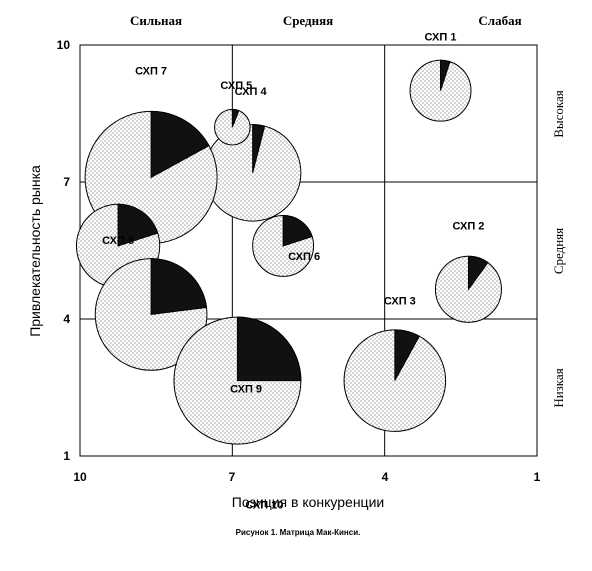  I want to click on bubble-label-4: СХП 4, so click(251, 92).